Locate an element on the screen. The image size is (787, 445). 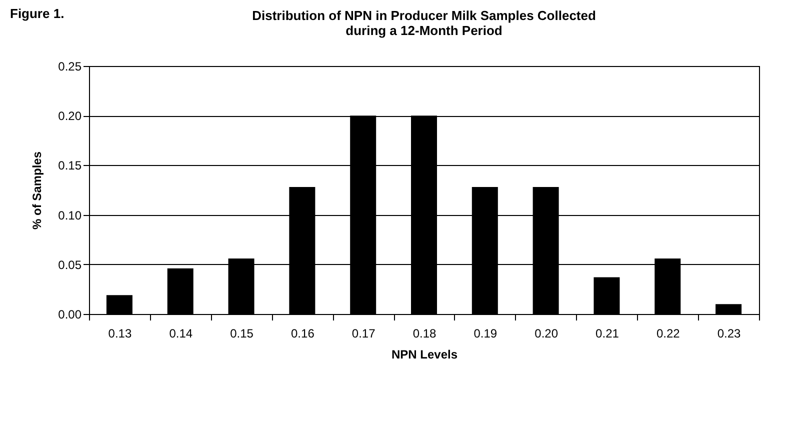
y-tick-label: 0.15 is located at coordinates (70, 165).